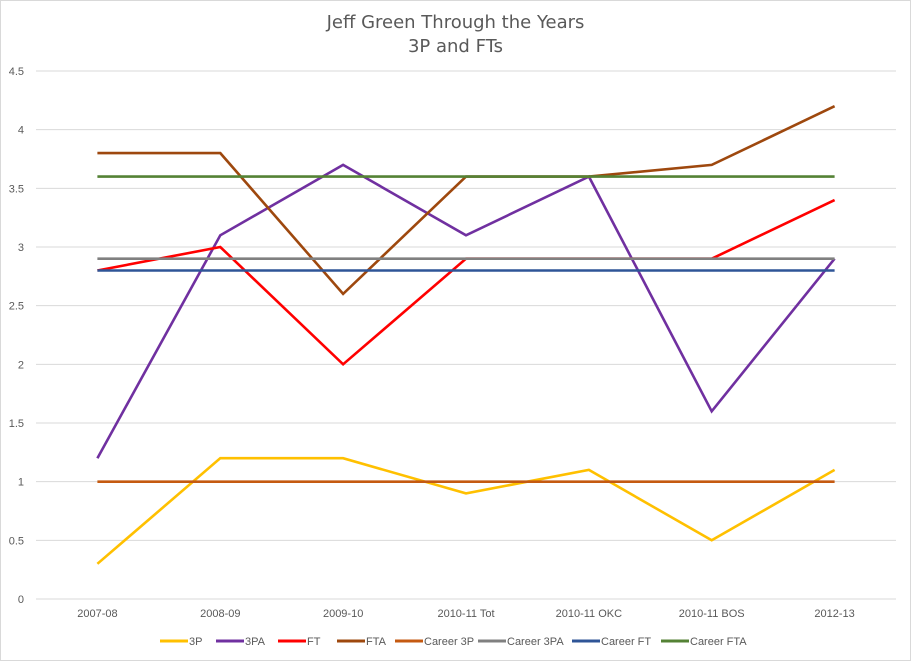 The width and height of the screenshot is (911, 661). What do you see at coordinates (834, 614) in the screenshot?
I see `x-tick-label: 2012-13` at bounding box center [834, 614].